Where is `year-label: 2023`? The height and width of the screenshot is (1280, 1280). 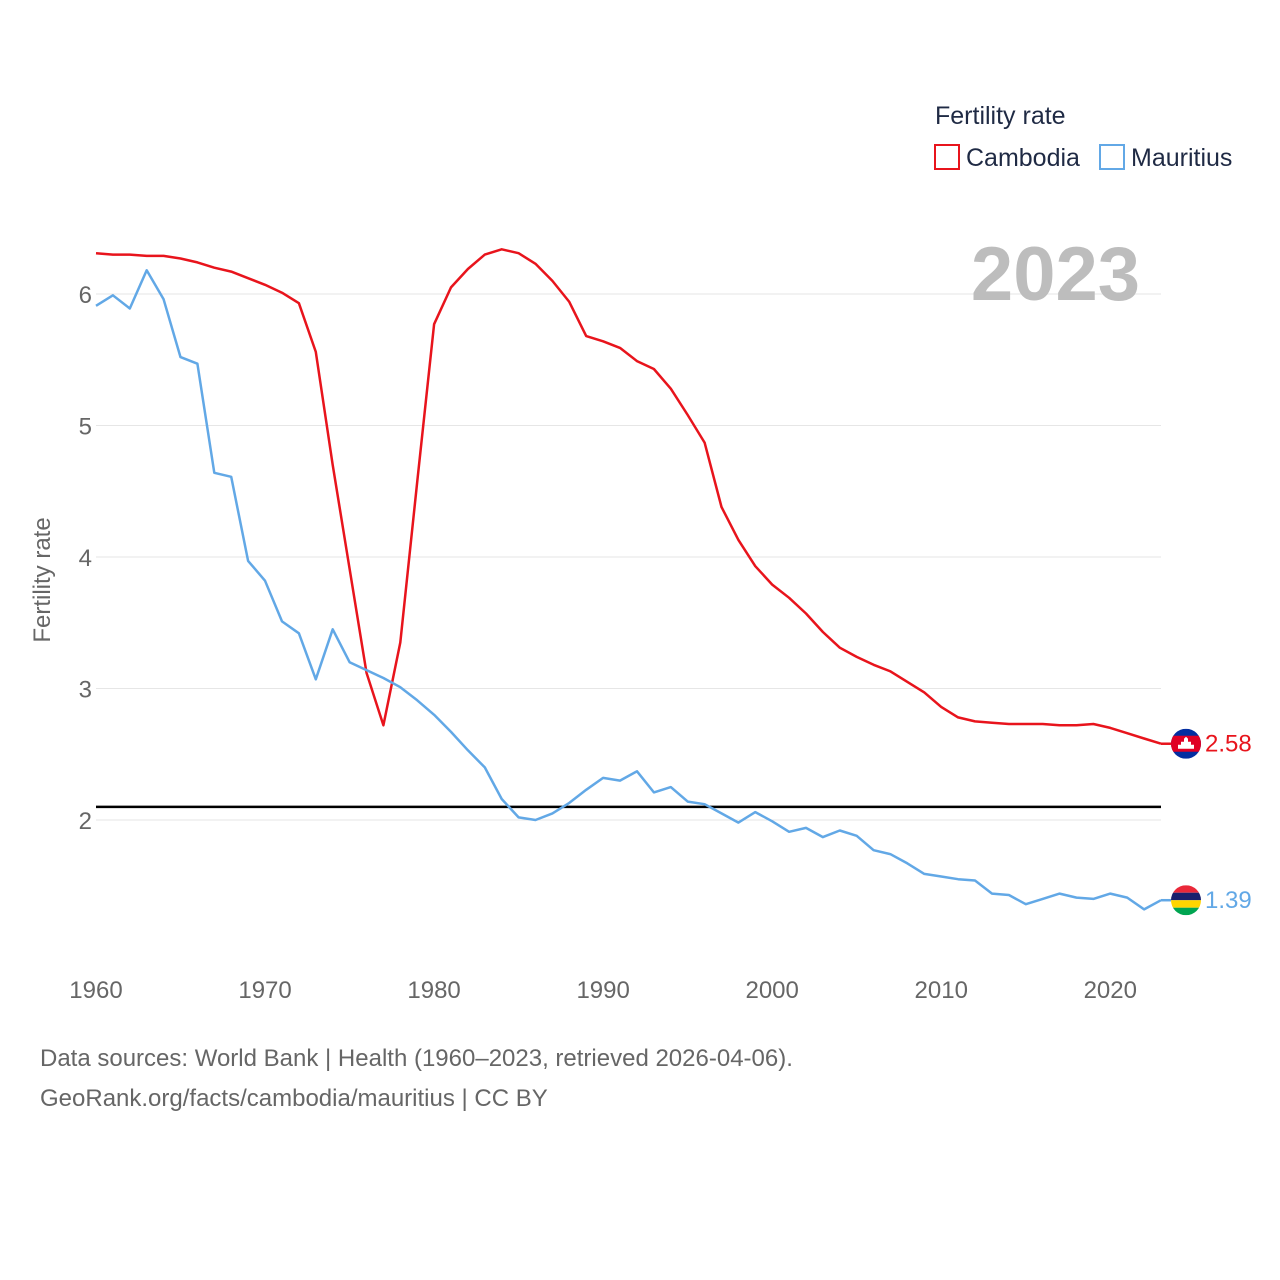 year-label: 2023 is located at coordinates (1055, 274).